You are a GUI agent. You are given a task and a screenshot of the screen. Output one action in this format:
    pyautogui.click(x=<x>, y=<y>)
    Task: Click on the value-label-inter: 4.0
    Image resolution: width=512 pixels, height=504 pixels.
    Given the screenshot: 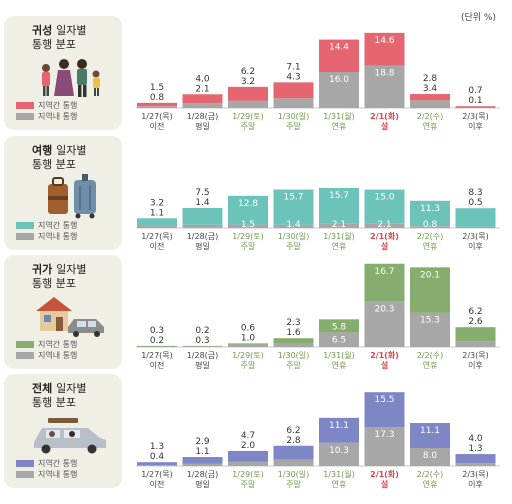 What is the action you would take?
    pyautogui.click(x=202, y=79)
    